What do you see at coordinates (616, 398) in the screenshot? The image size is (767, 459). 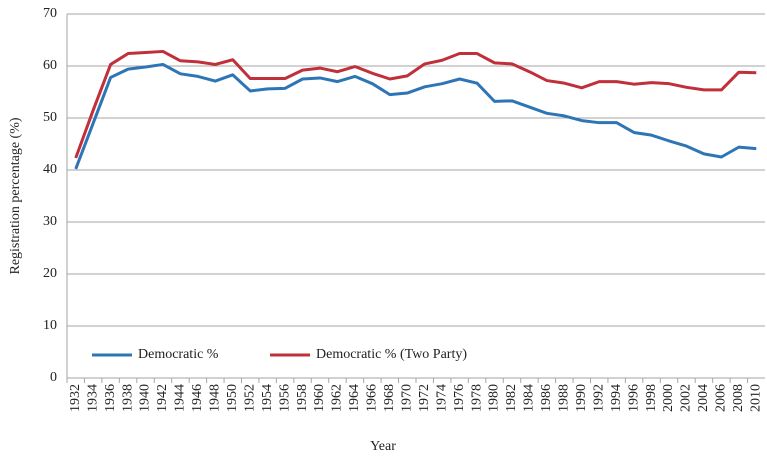 I see `x-tick-label: 1994` at bounding box center [616, 398].